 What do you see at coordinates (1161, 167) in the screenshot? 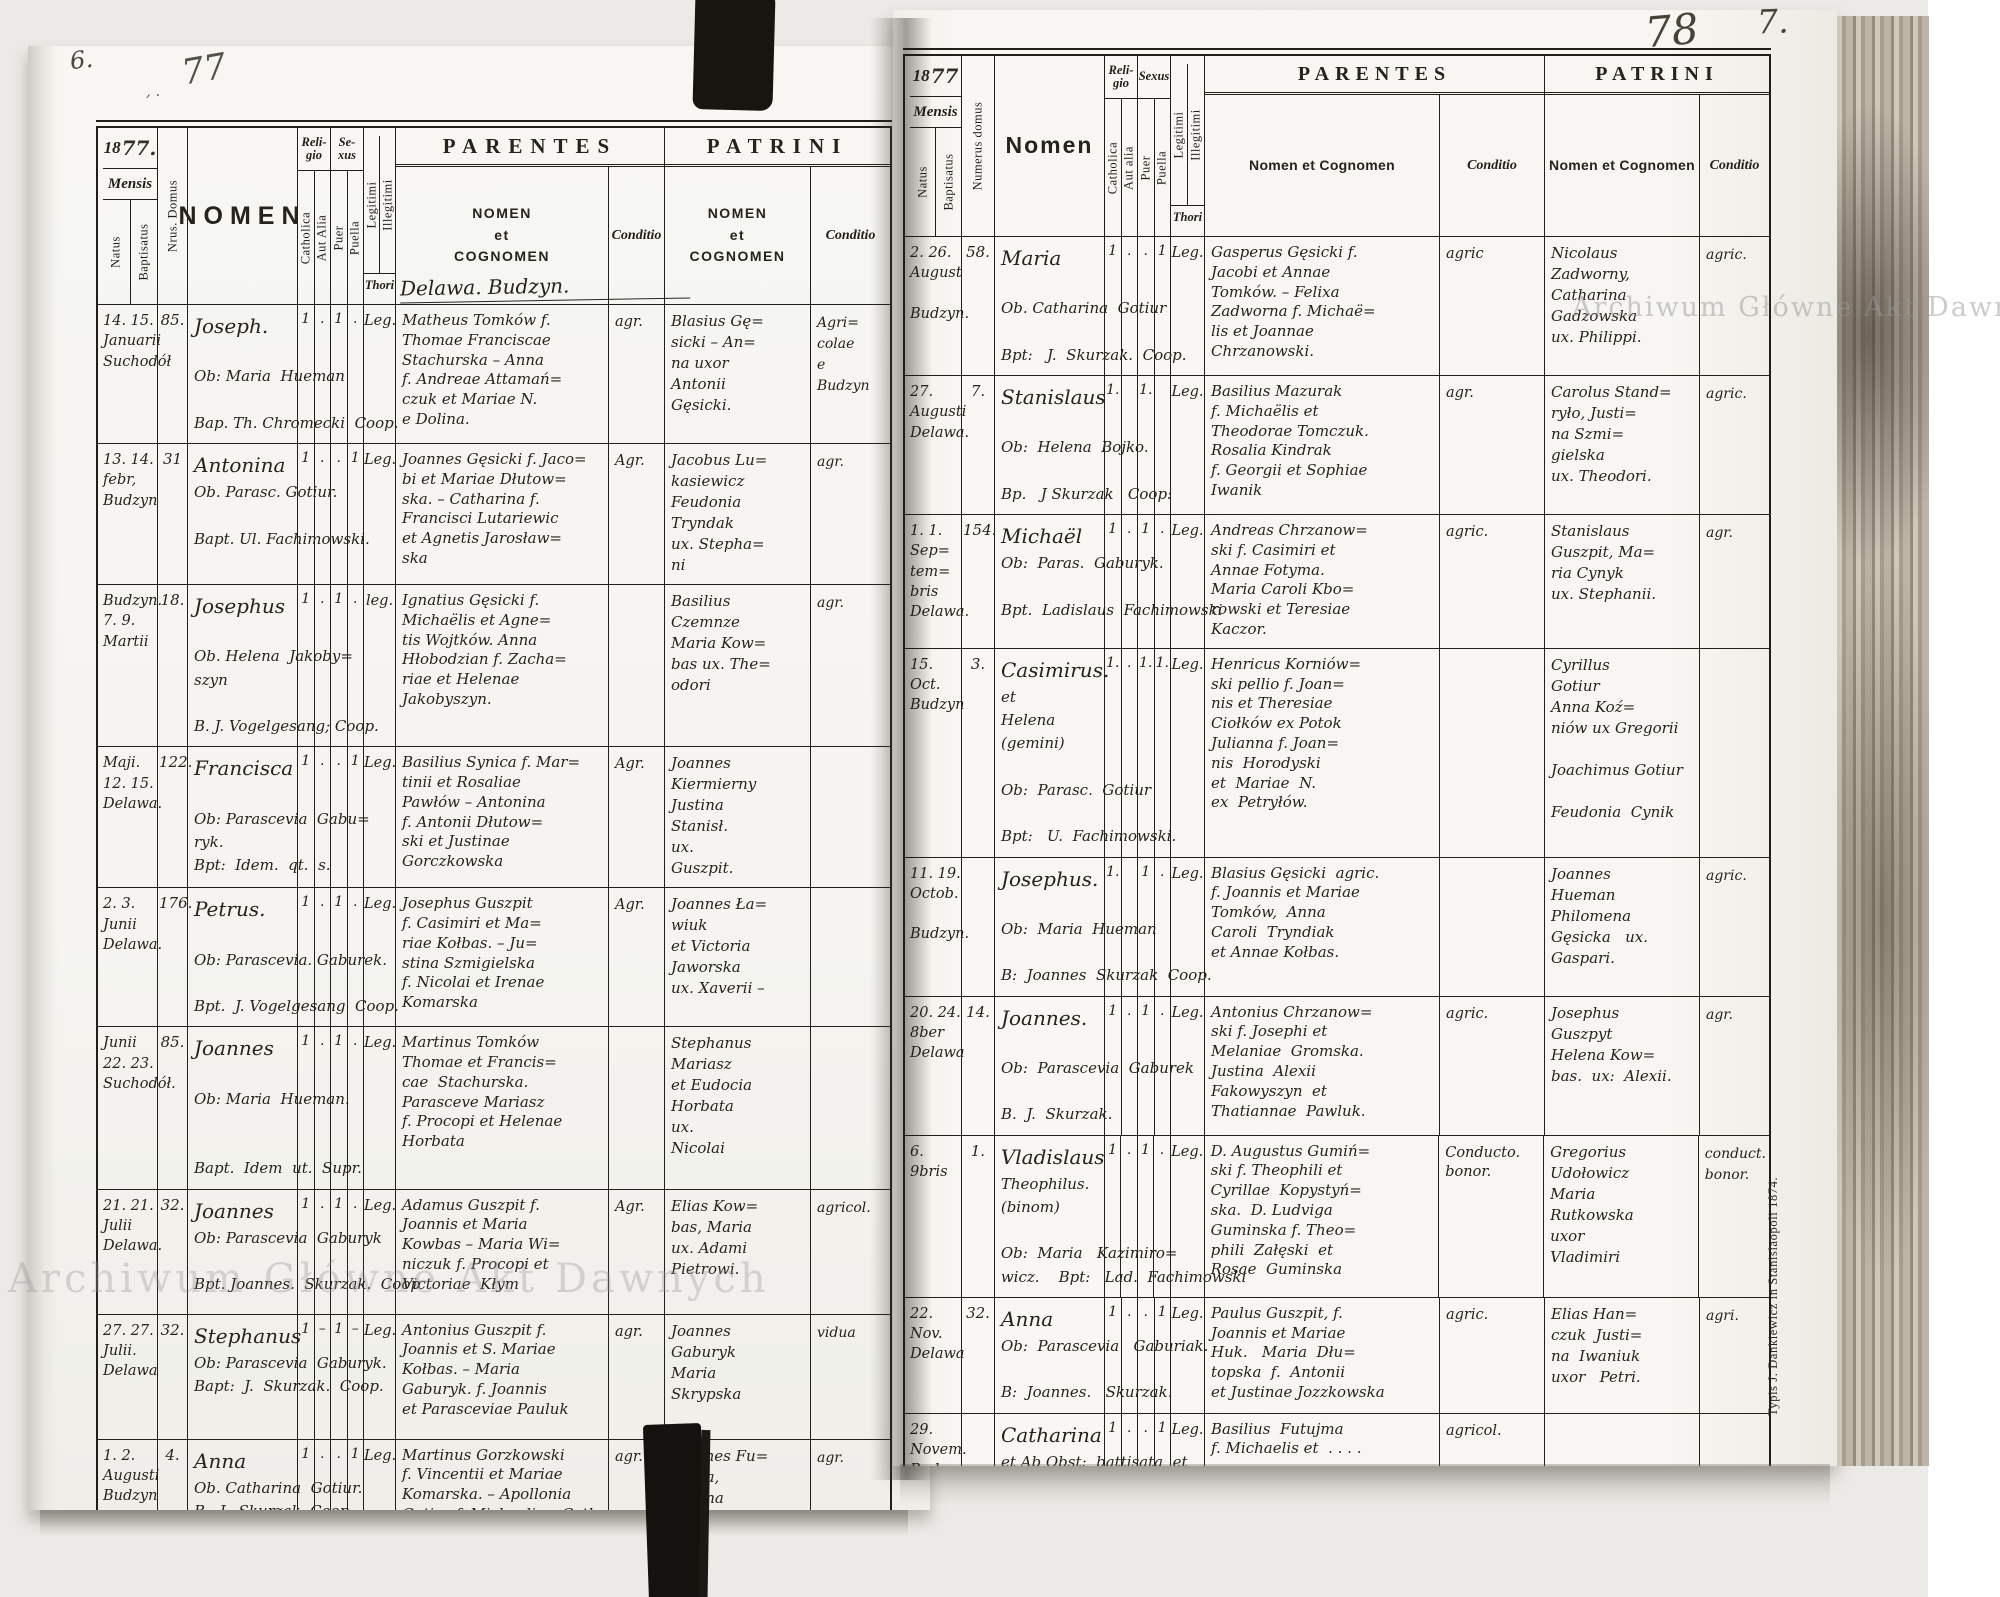
I see `puella-column: Puella` at bounding box center [1161, 167].